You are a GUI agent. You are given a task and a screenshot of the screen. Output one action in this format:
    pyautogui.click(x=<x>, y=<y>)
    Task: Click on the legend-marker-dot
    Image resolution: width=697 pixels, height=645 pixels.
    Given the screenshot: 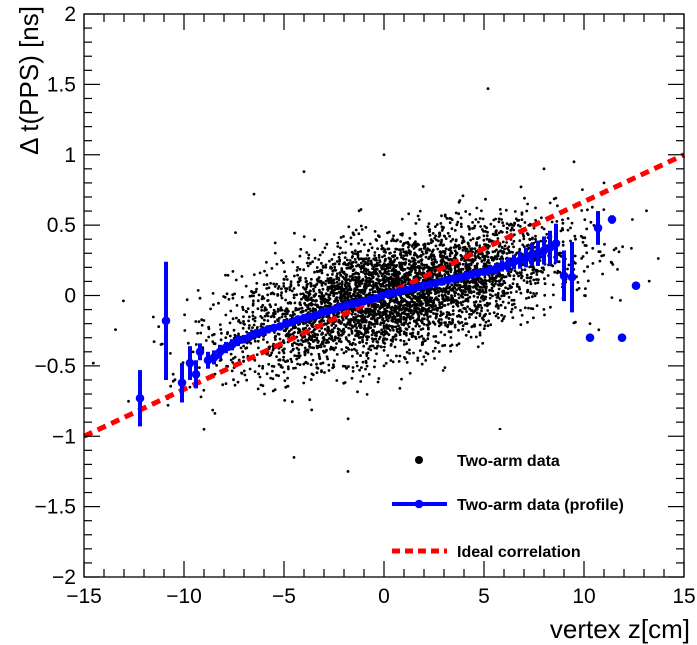 What is the action you would take?
    pyautogui.click(x=419, y=460)
    